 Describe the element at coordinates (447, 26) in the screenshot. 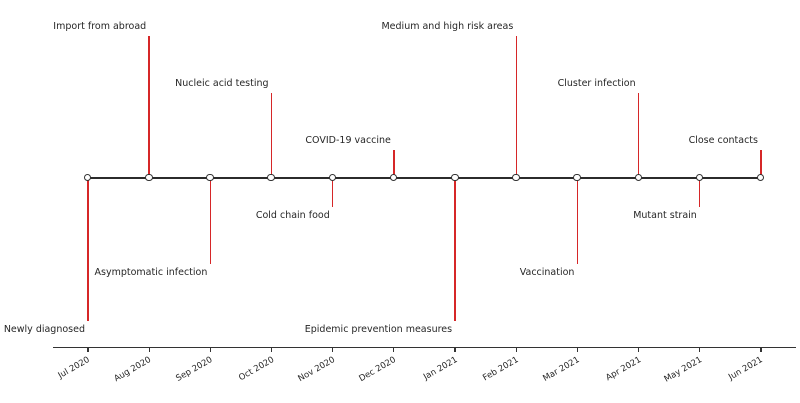

I see `event-label: Medium and high risk areas` at that location.